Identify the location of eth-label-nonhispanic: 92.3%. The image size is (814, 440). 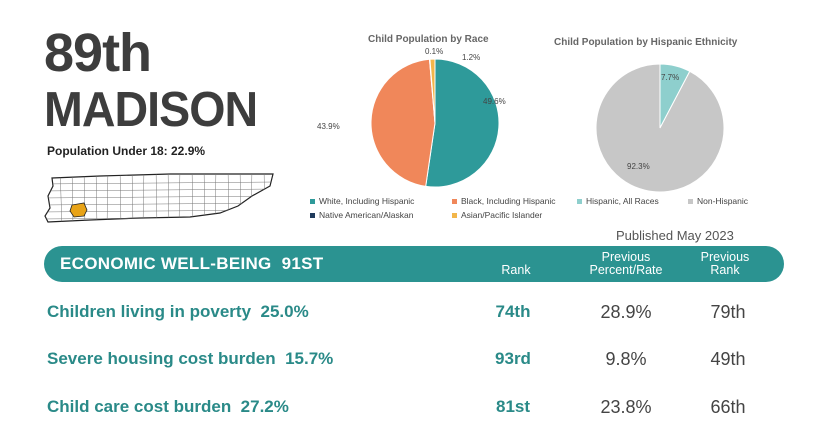
(638, 166).